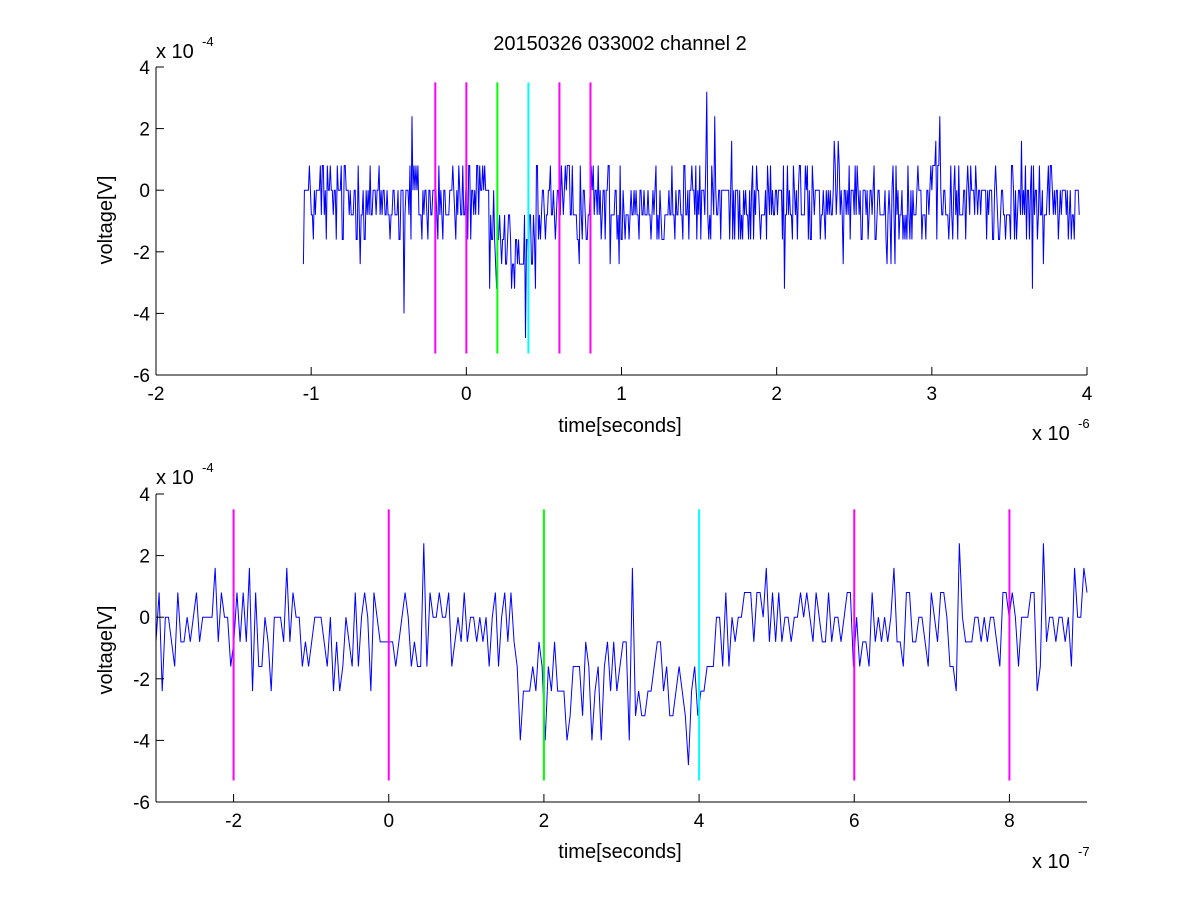 The height and width of the screenshot is (900, 1200). What do you see at coordinates (1051, 434) in the screenshot?
I see `top-x-multiplier-base: x 10` at bounding box center [1051, 434].